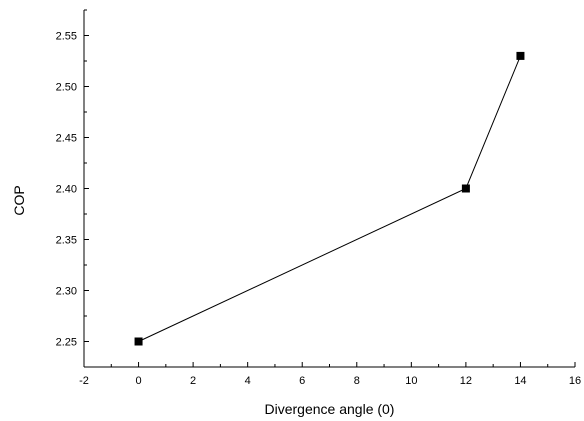  I want to click on x-tick-label: -2, so click(84, 381).